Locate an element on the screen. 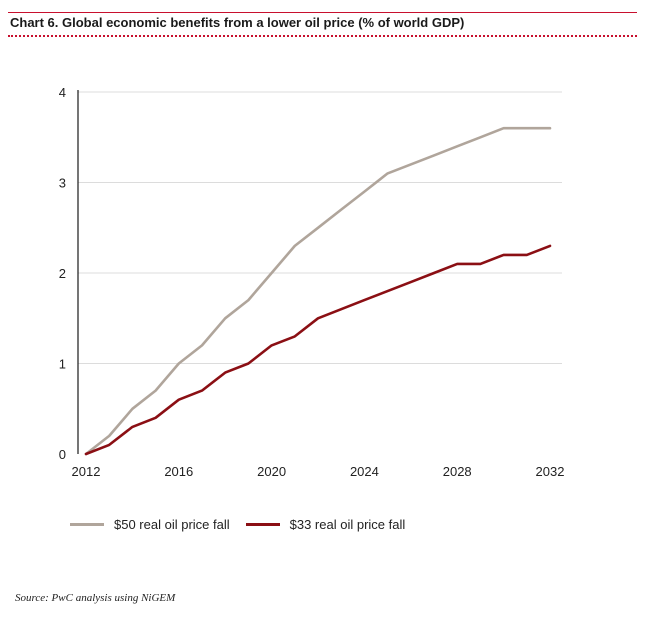  x-tick-label: 2012 is located at coordinates (86, 471).